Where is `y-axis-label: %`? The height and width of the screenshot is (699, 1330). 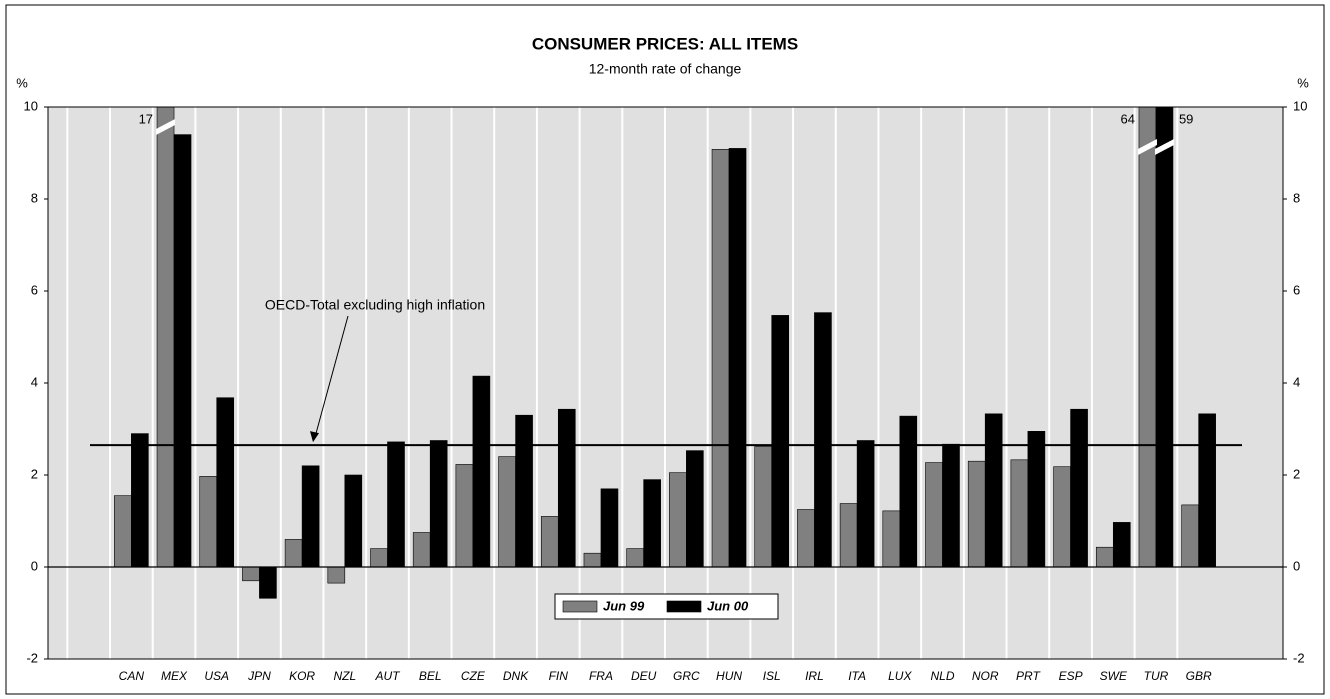
y-axis-label: % is located at coordinates (22, 82).